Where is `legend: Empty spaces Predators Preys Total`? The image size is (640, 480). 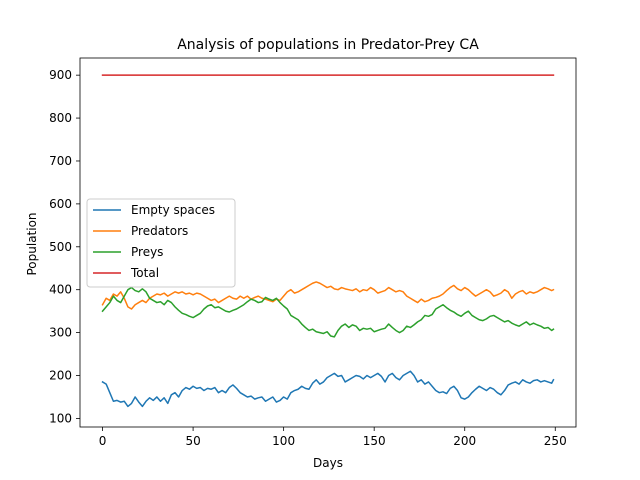
legend: Empty spaces Predators Preys Total is located at coordinates (161, 243).